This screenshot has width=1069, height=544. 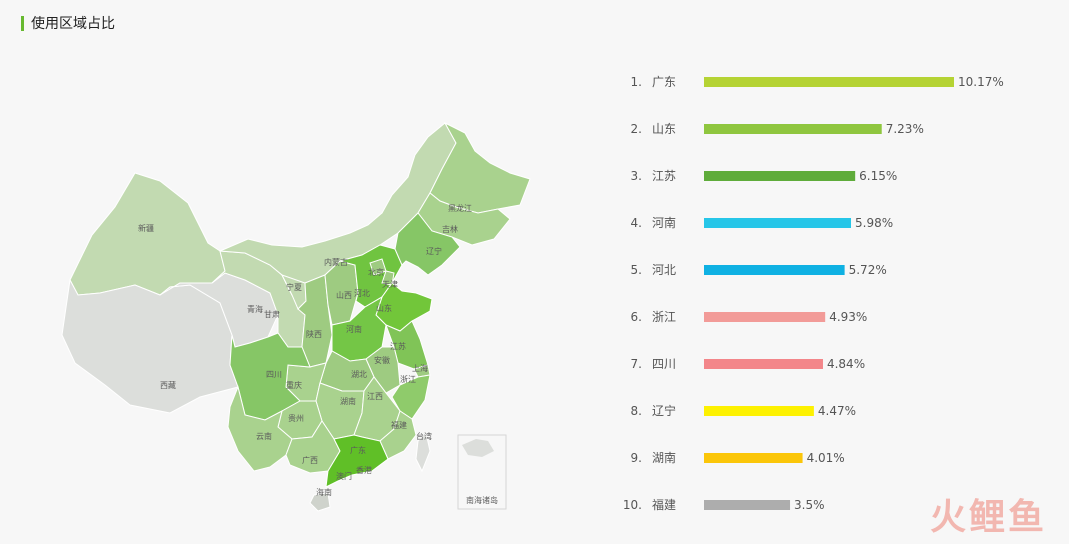 I want to click on rank-label: 8., so click(x=636, y=411).